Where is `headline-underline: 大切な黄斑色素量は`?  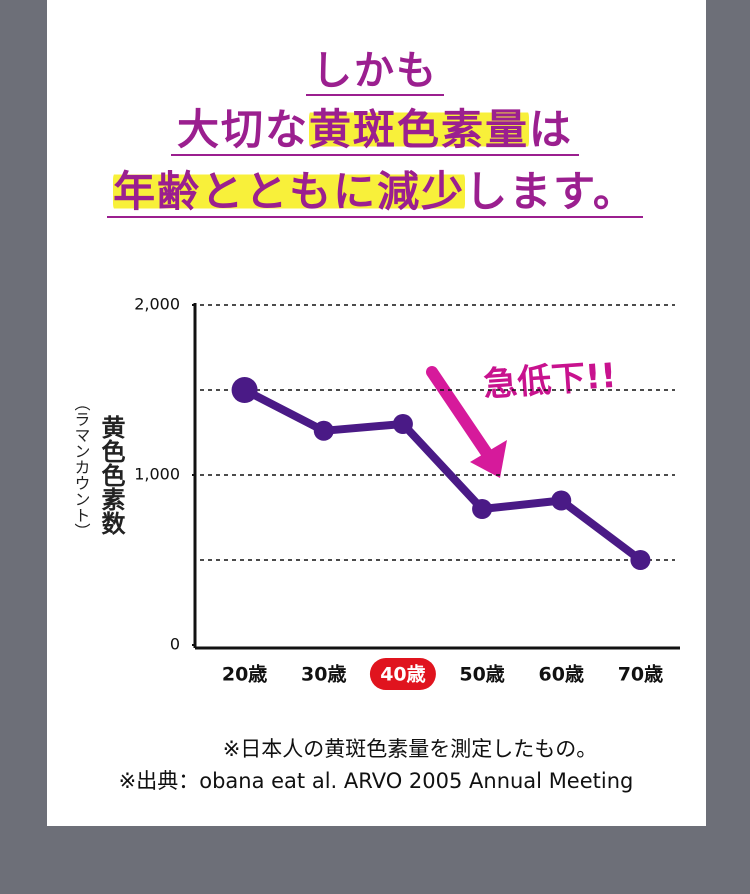
headline-underline: 大切な黄斑色素量は is located at coordinates (375, 130).